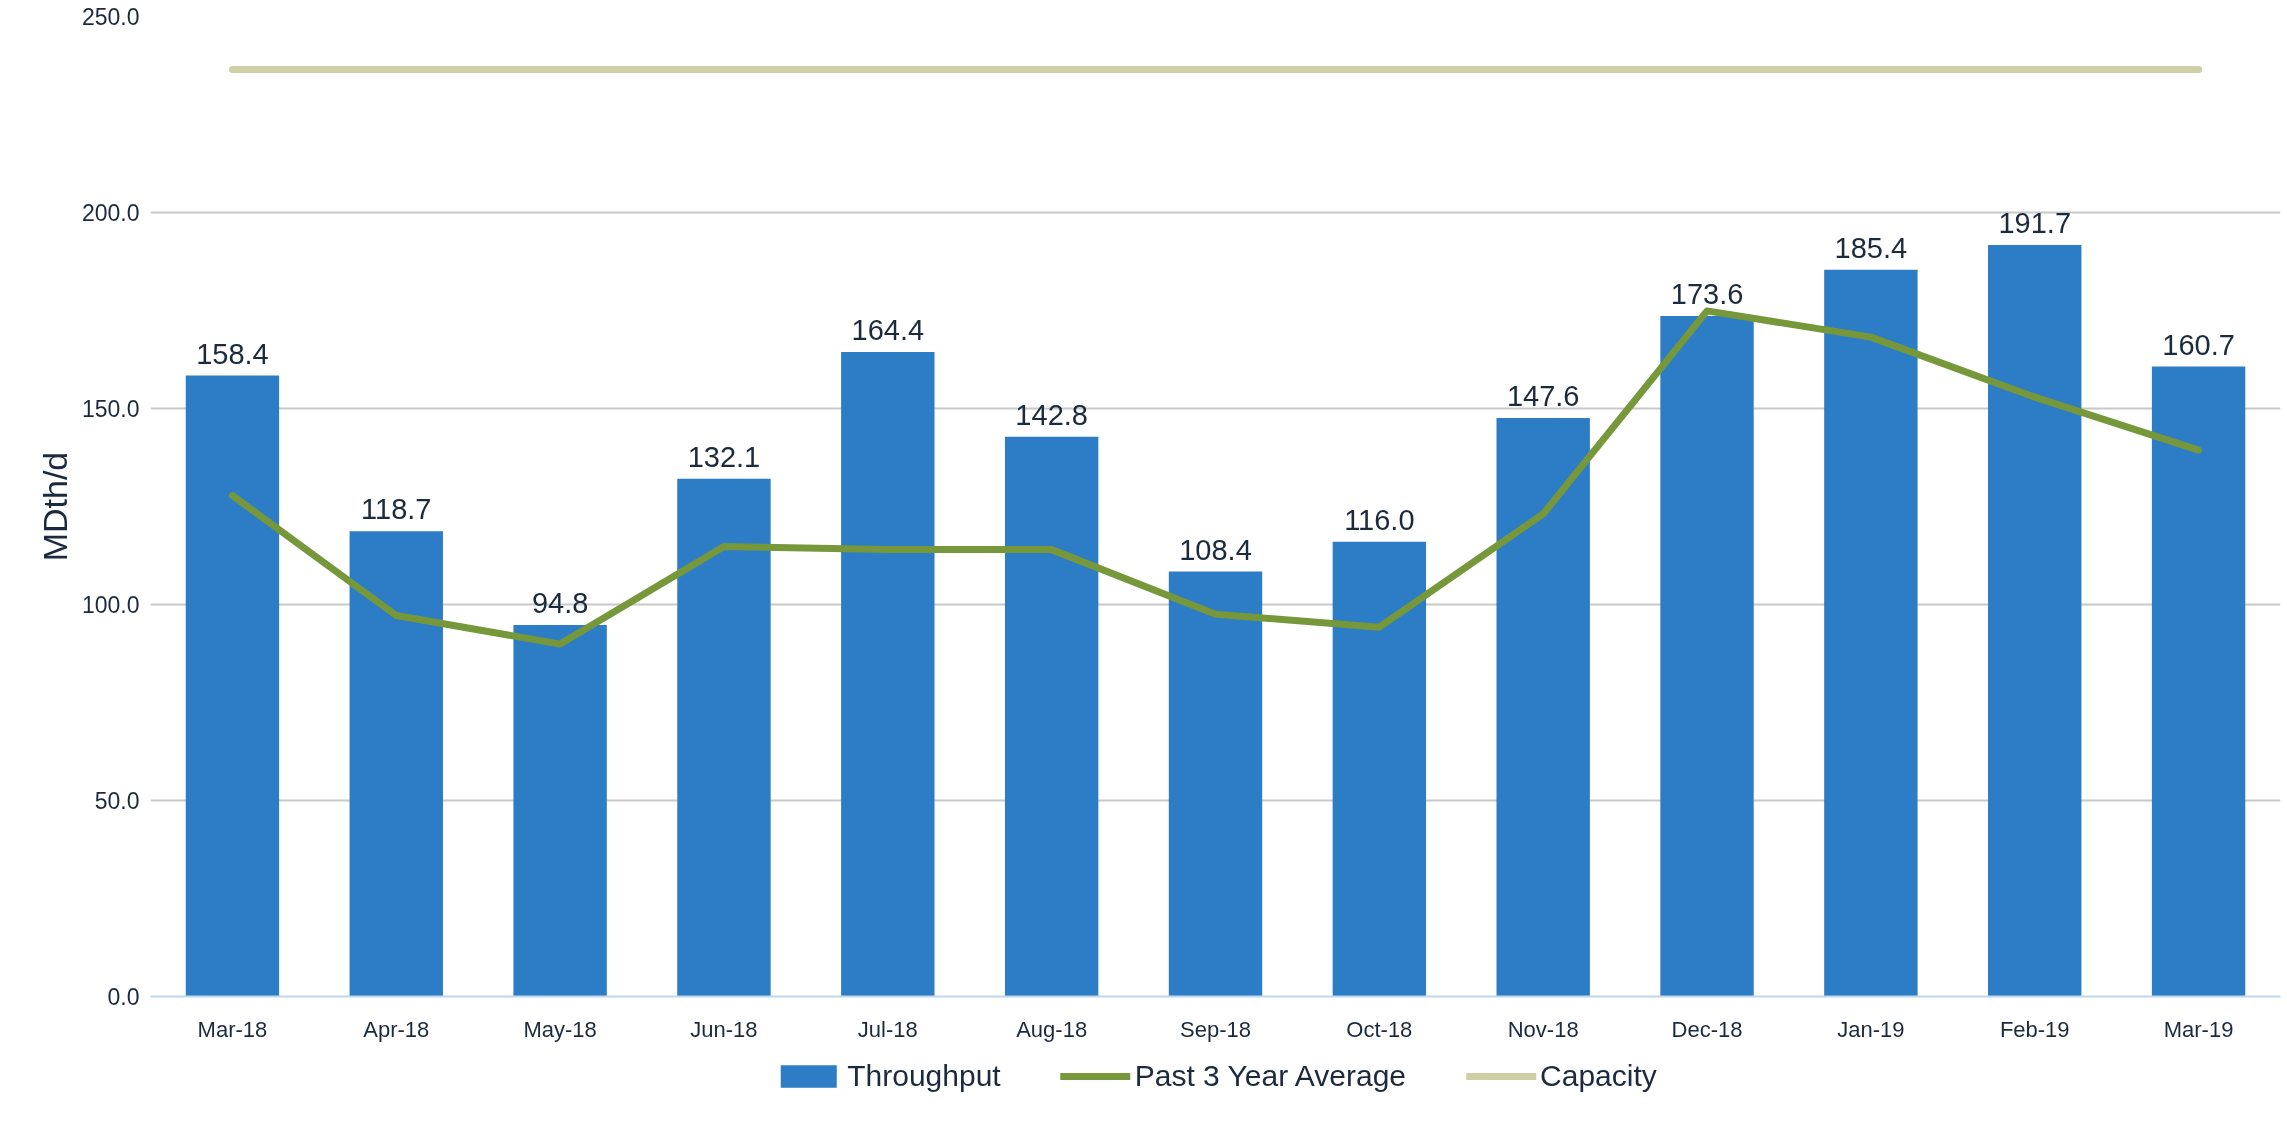 This screenshot has height=1136, width=2287. I want to click on x-tick-label: Aug-18, so click(1052, 1029).